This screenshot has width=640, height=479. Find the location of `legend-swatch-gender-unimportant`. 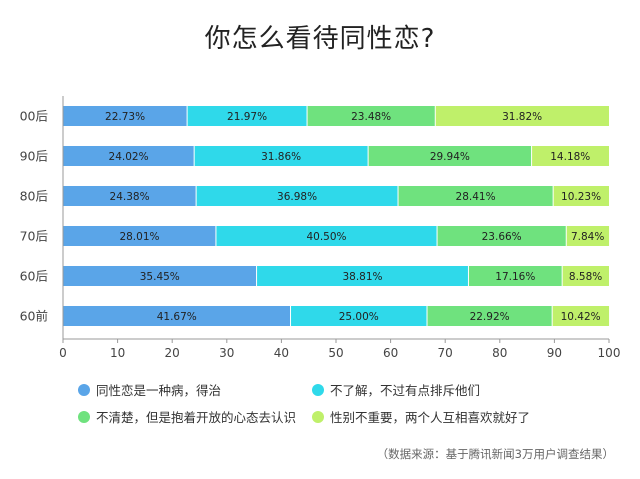

legend-swatch-gender-unimportant is located at coordinates (318, 416).